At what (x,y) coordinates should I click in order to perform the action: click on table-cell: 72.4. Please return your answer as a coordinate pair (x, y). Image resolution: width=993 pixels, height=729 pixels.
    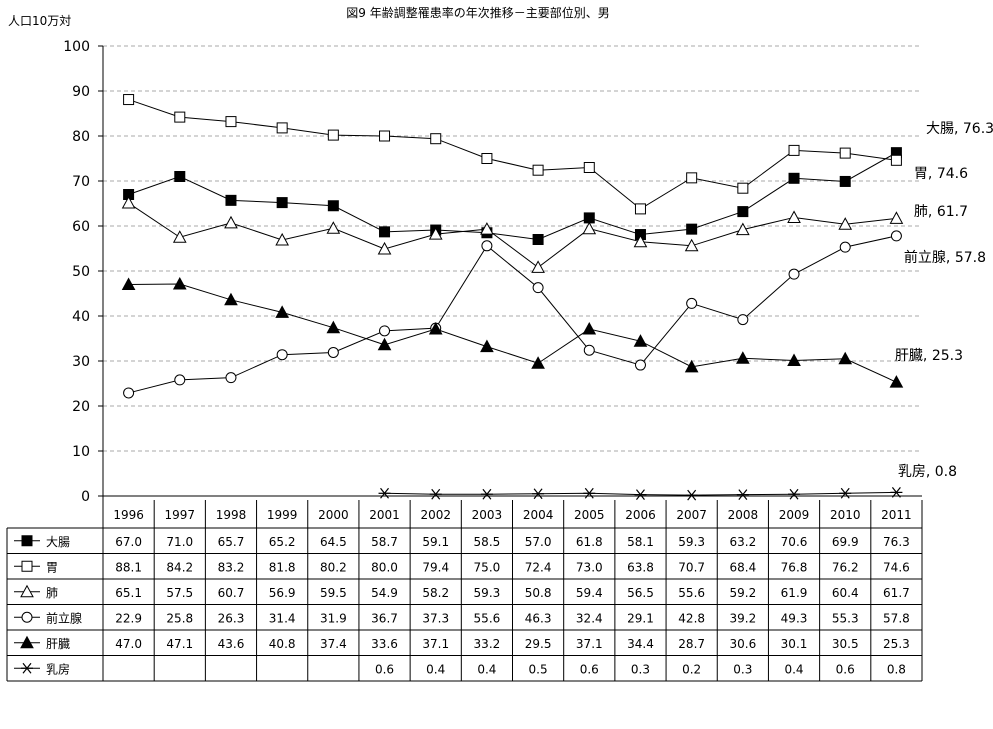
    Looking at the image, I should click on (538, 567).